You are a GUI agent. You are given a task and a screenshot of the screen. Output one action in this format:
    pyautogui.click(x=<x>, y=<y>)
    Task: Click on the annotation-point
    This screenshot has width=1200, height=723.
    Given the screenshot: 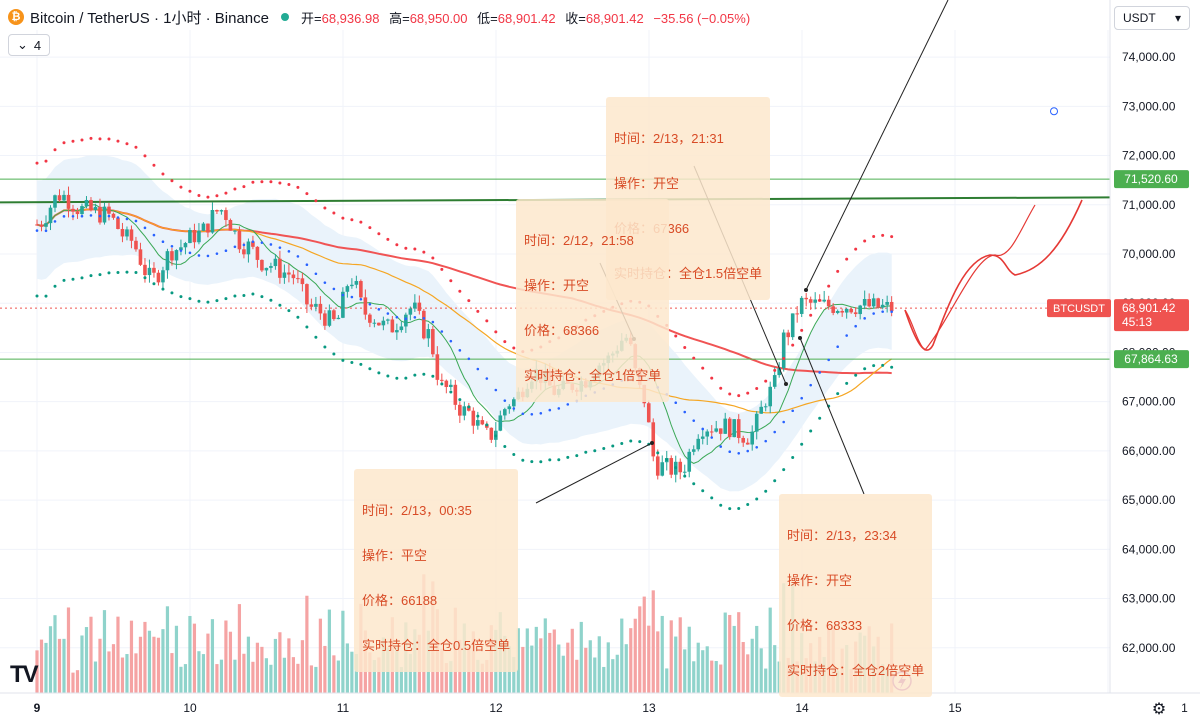 What is the action you would take?
    pyautogui.click(x=652, y=443)
    